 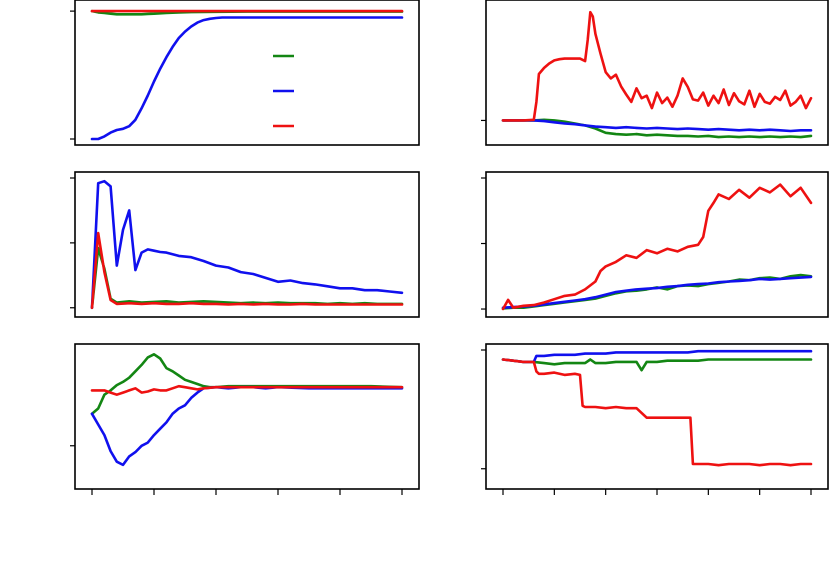 I want to click on subplot-bottom-left, so click(x=245, y=419).